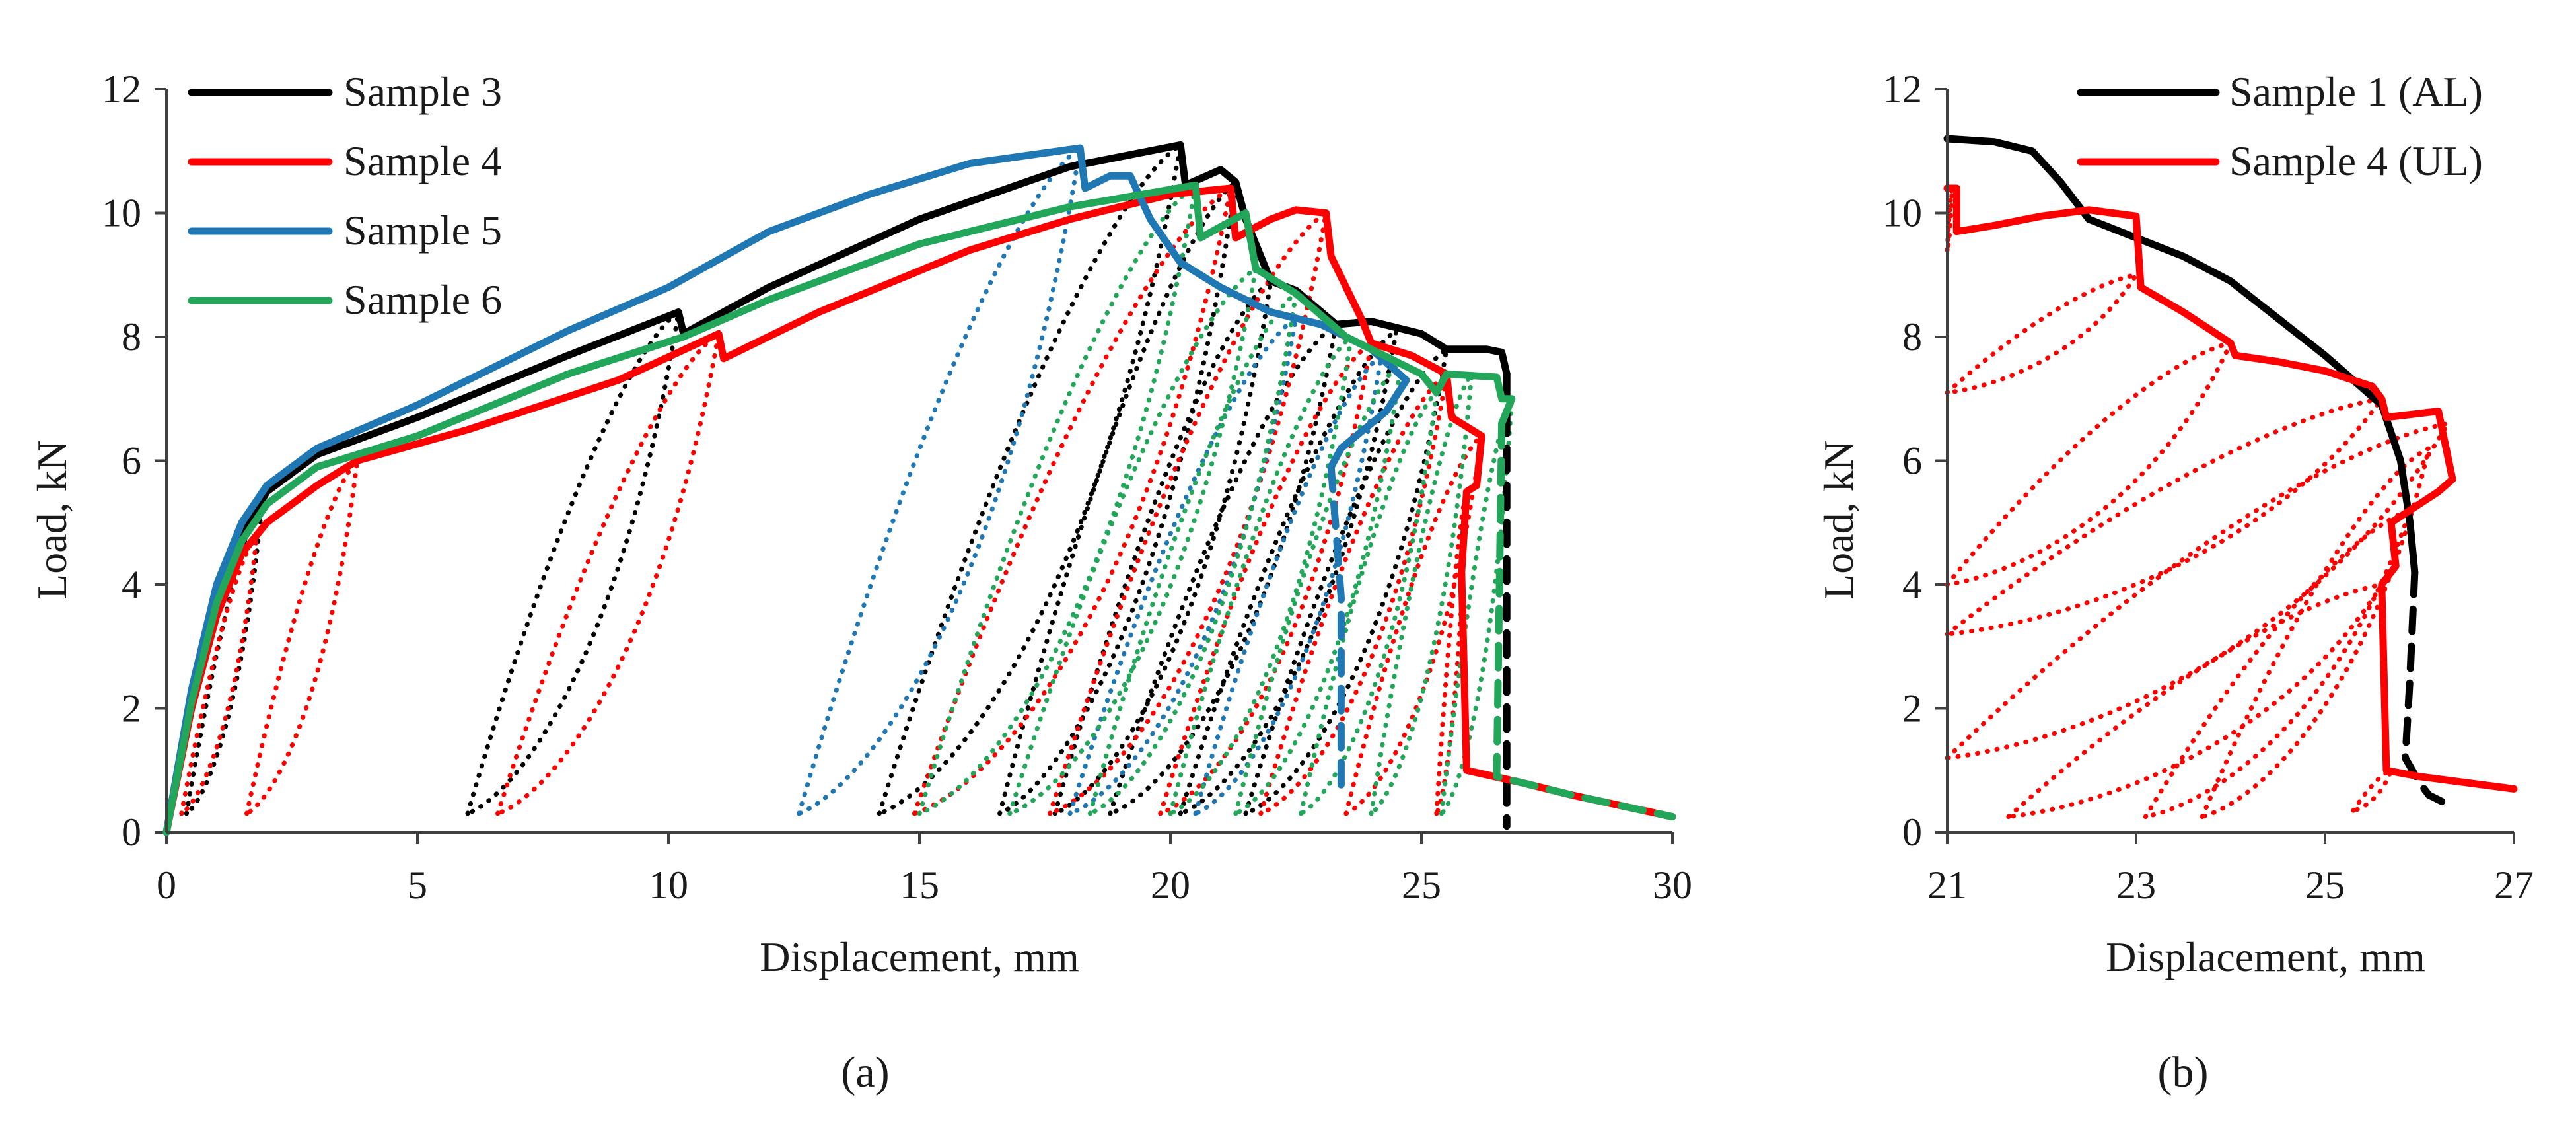 This screenshot has width=2576, height=1146. What do you see at coordinates (1673, 885) in the screenshot?
I see `panel-a-x-tick-label: 30` at bounding box center [1673, 885].